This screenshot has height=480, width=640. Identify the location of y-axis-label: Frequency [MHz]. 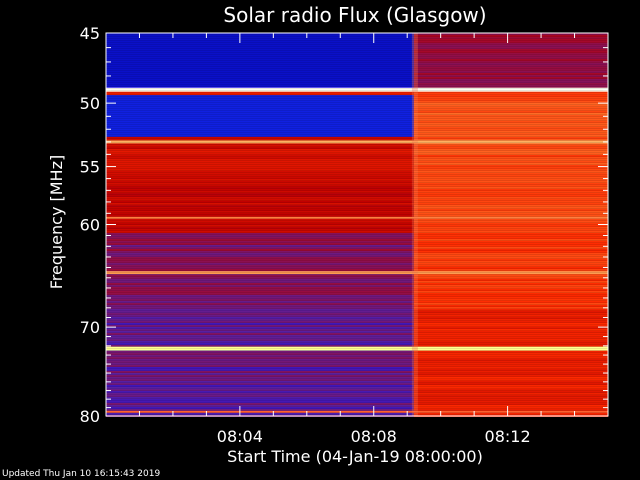
(56, 222).